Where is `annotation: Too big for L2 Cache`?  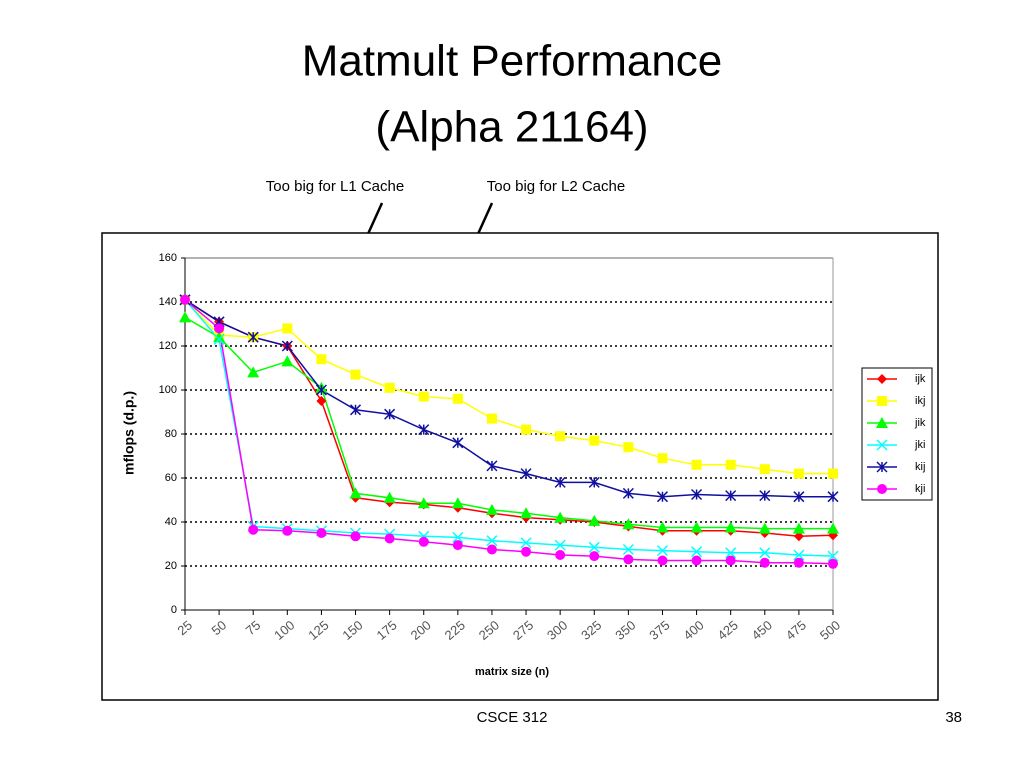
annotation: Too big for L2 Cache is located at coordinates (556, 186).